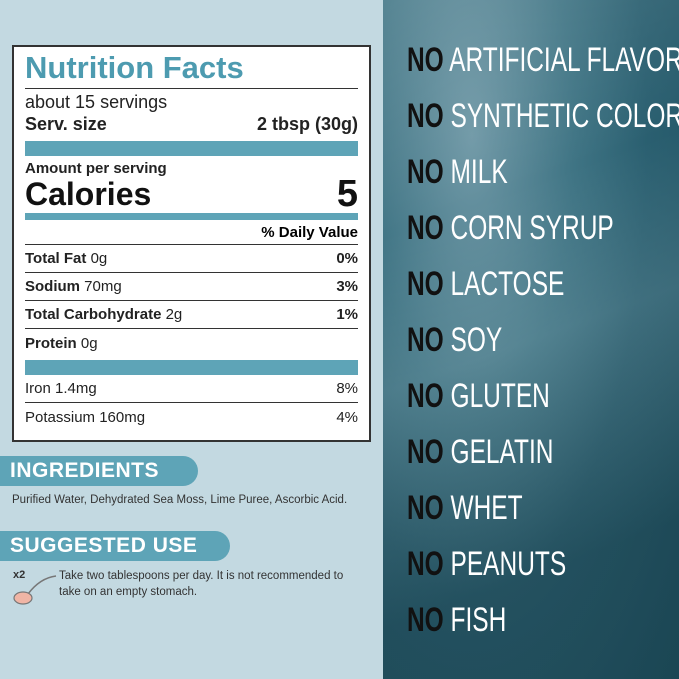 Image resolution: width=679 pixels, height=679 pixels. Describe the element at coordinates (347, 286) in the screenshot. I see `nutrient-dv: 3%` at that location.